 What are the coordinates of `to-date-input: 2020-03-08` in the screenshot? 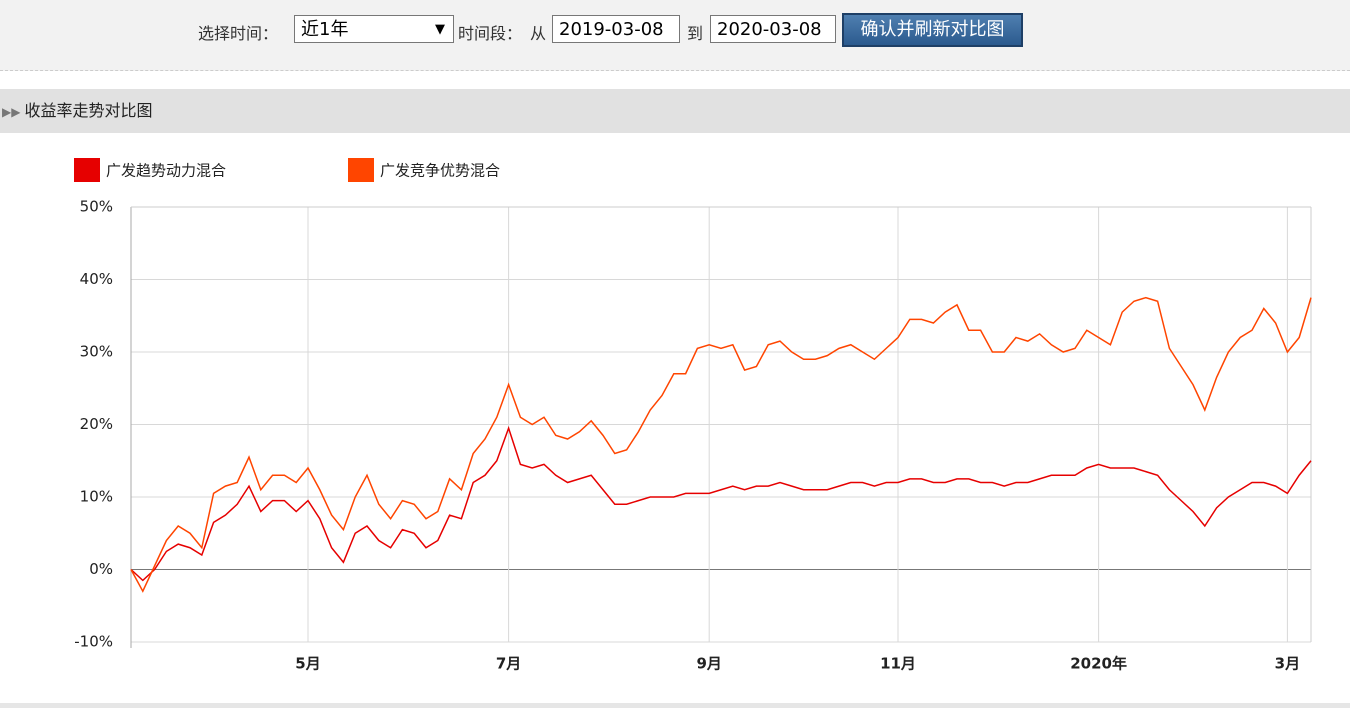 It's located at (773, 29).